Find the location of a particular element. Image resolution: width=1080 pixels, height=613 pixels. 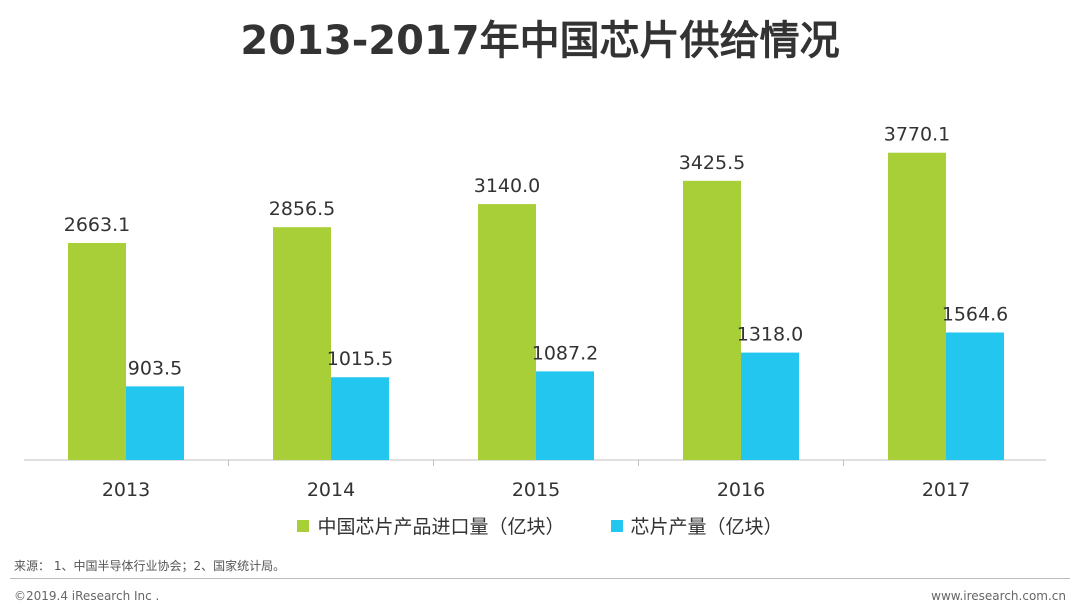

website-text: www.iresearch.com.cn is located at coordinates (998, 596).